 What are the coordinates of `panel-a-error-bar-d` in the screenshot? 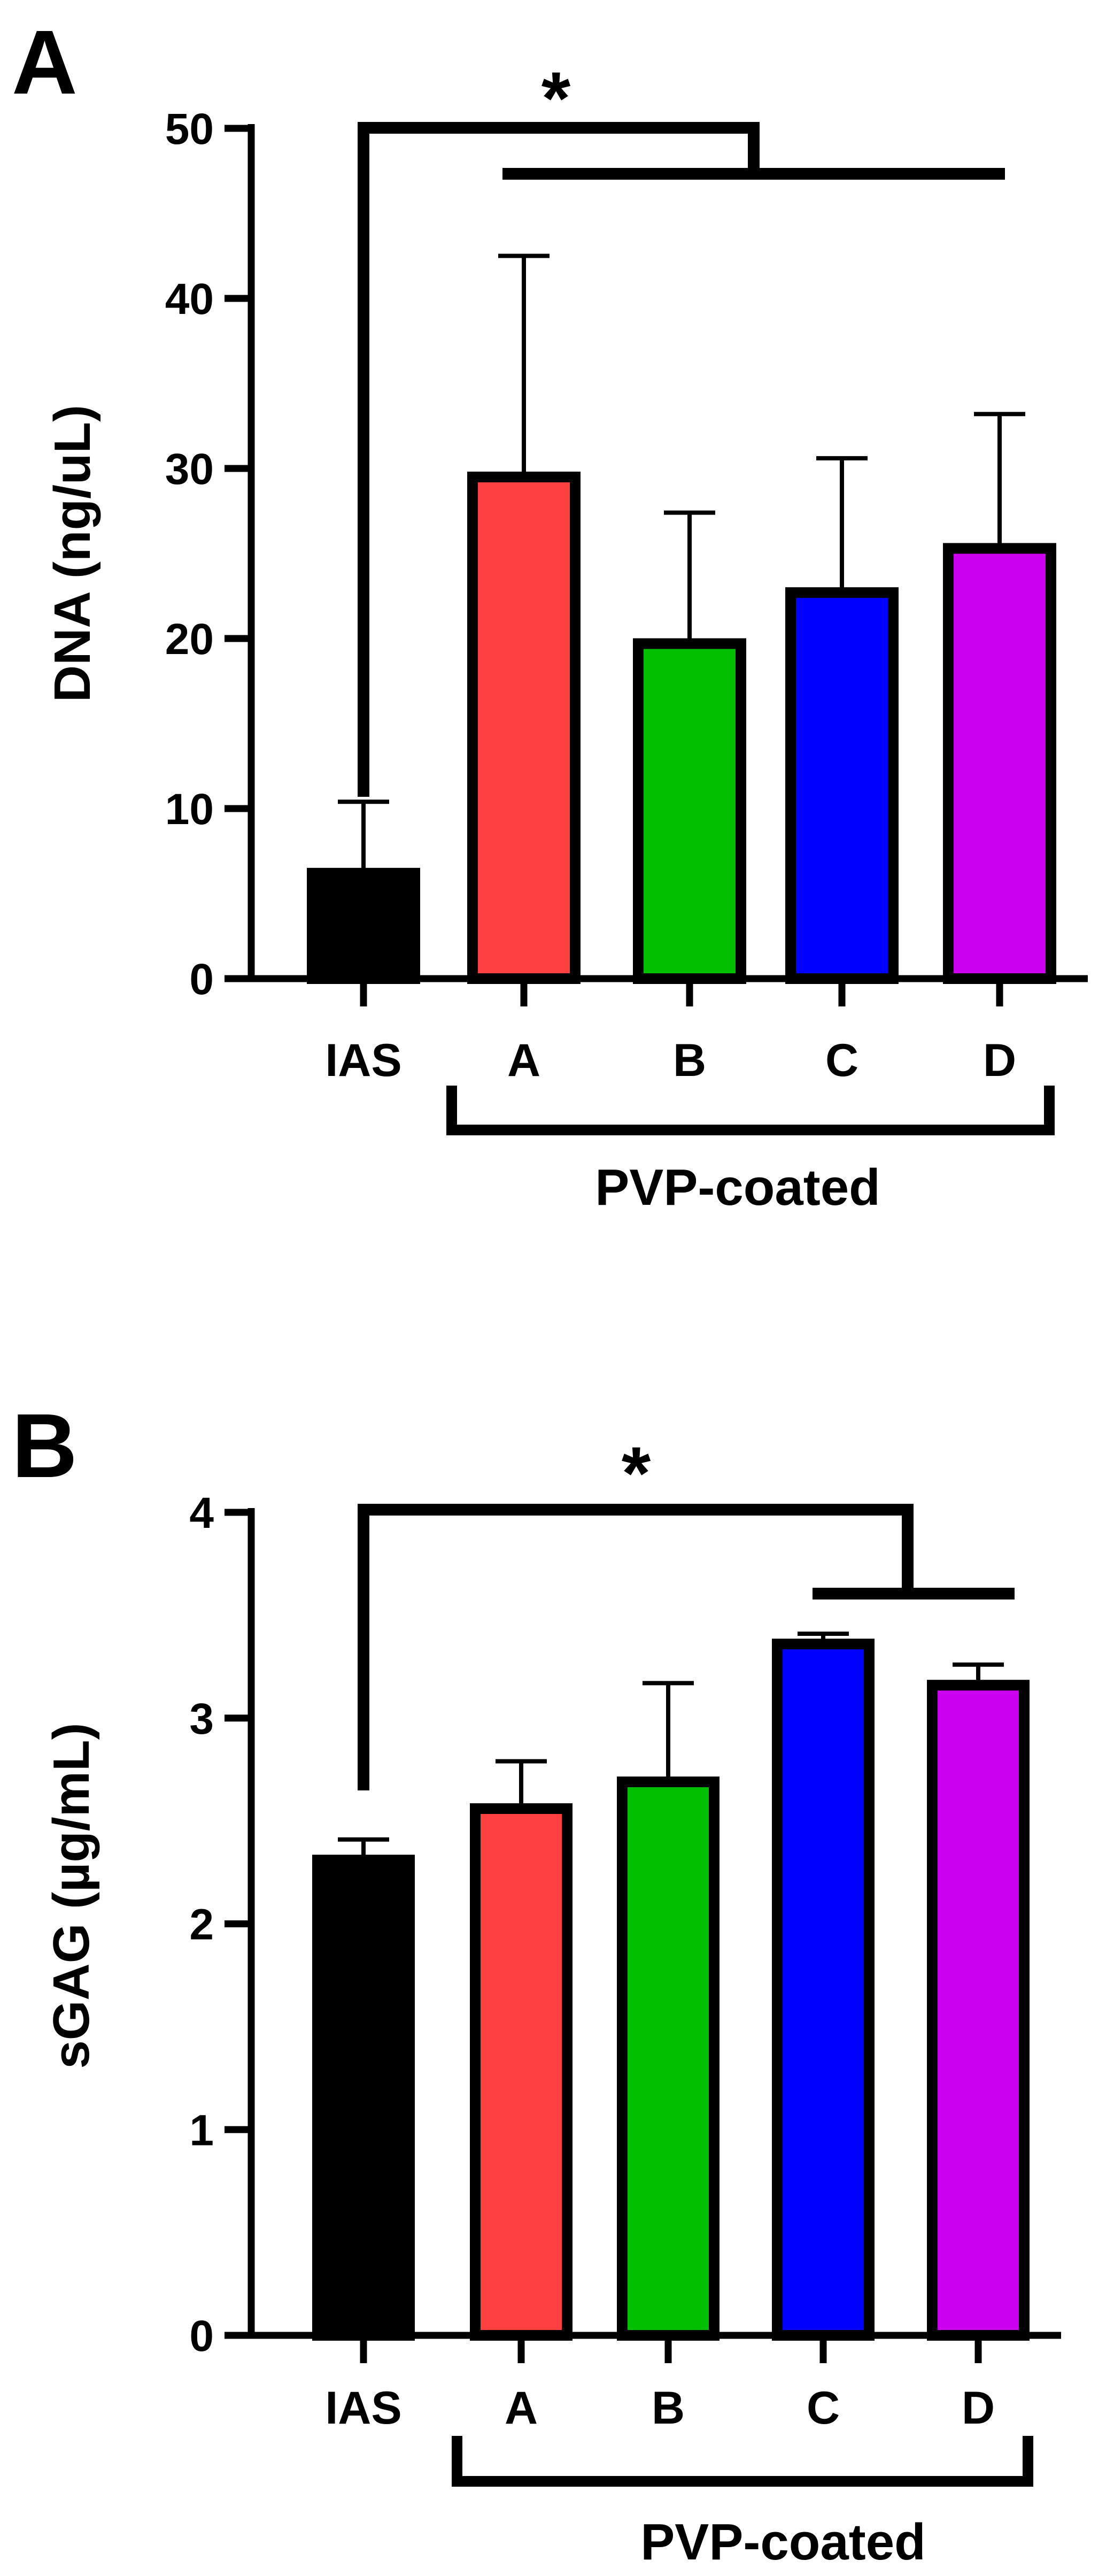 It's located at (999, 480).